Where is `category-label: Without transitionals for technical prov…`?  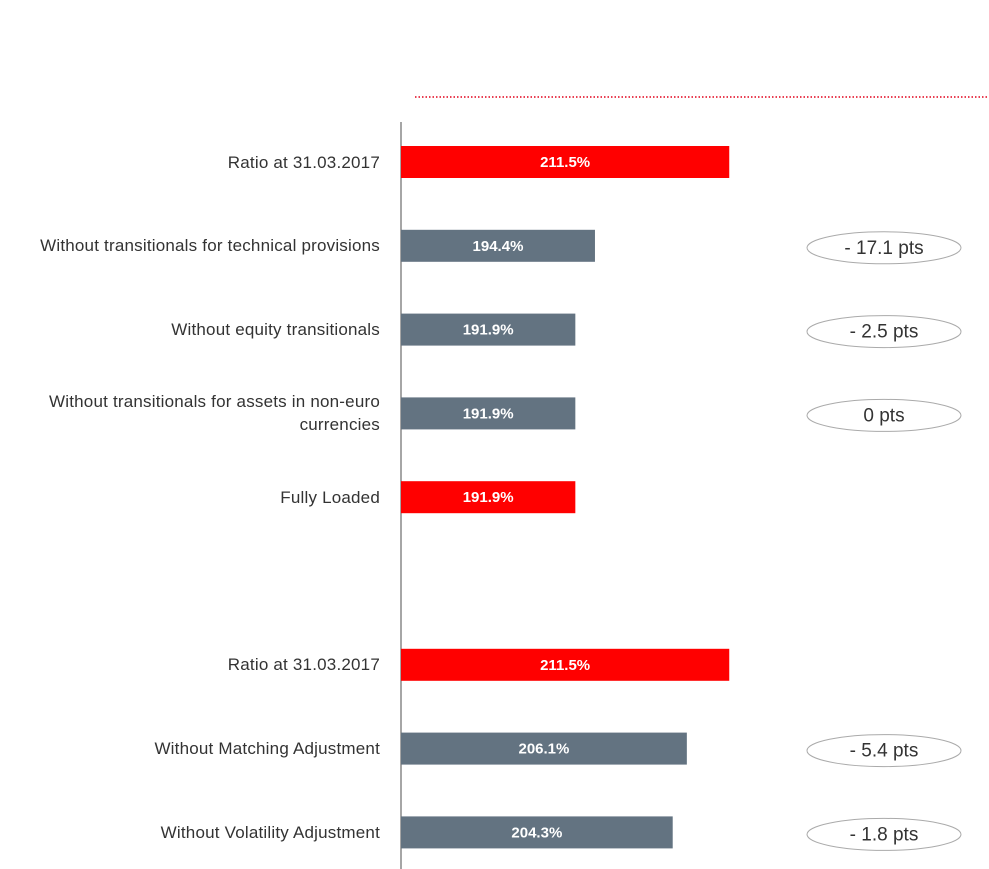
category-label: Without transitionals for technical prov… is located at coordinates (210, 246).